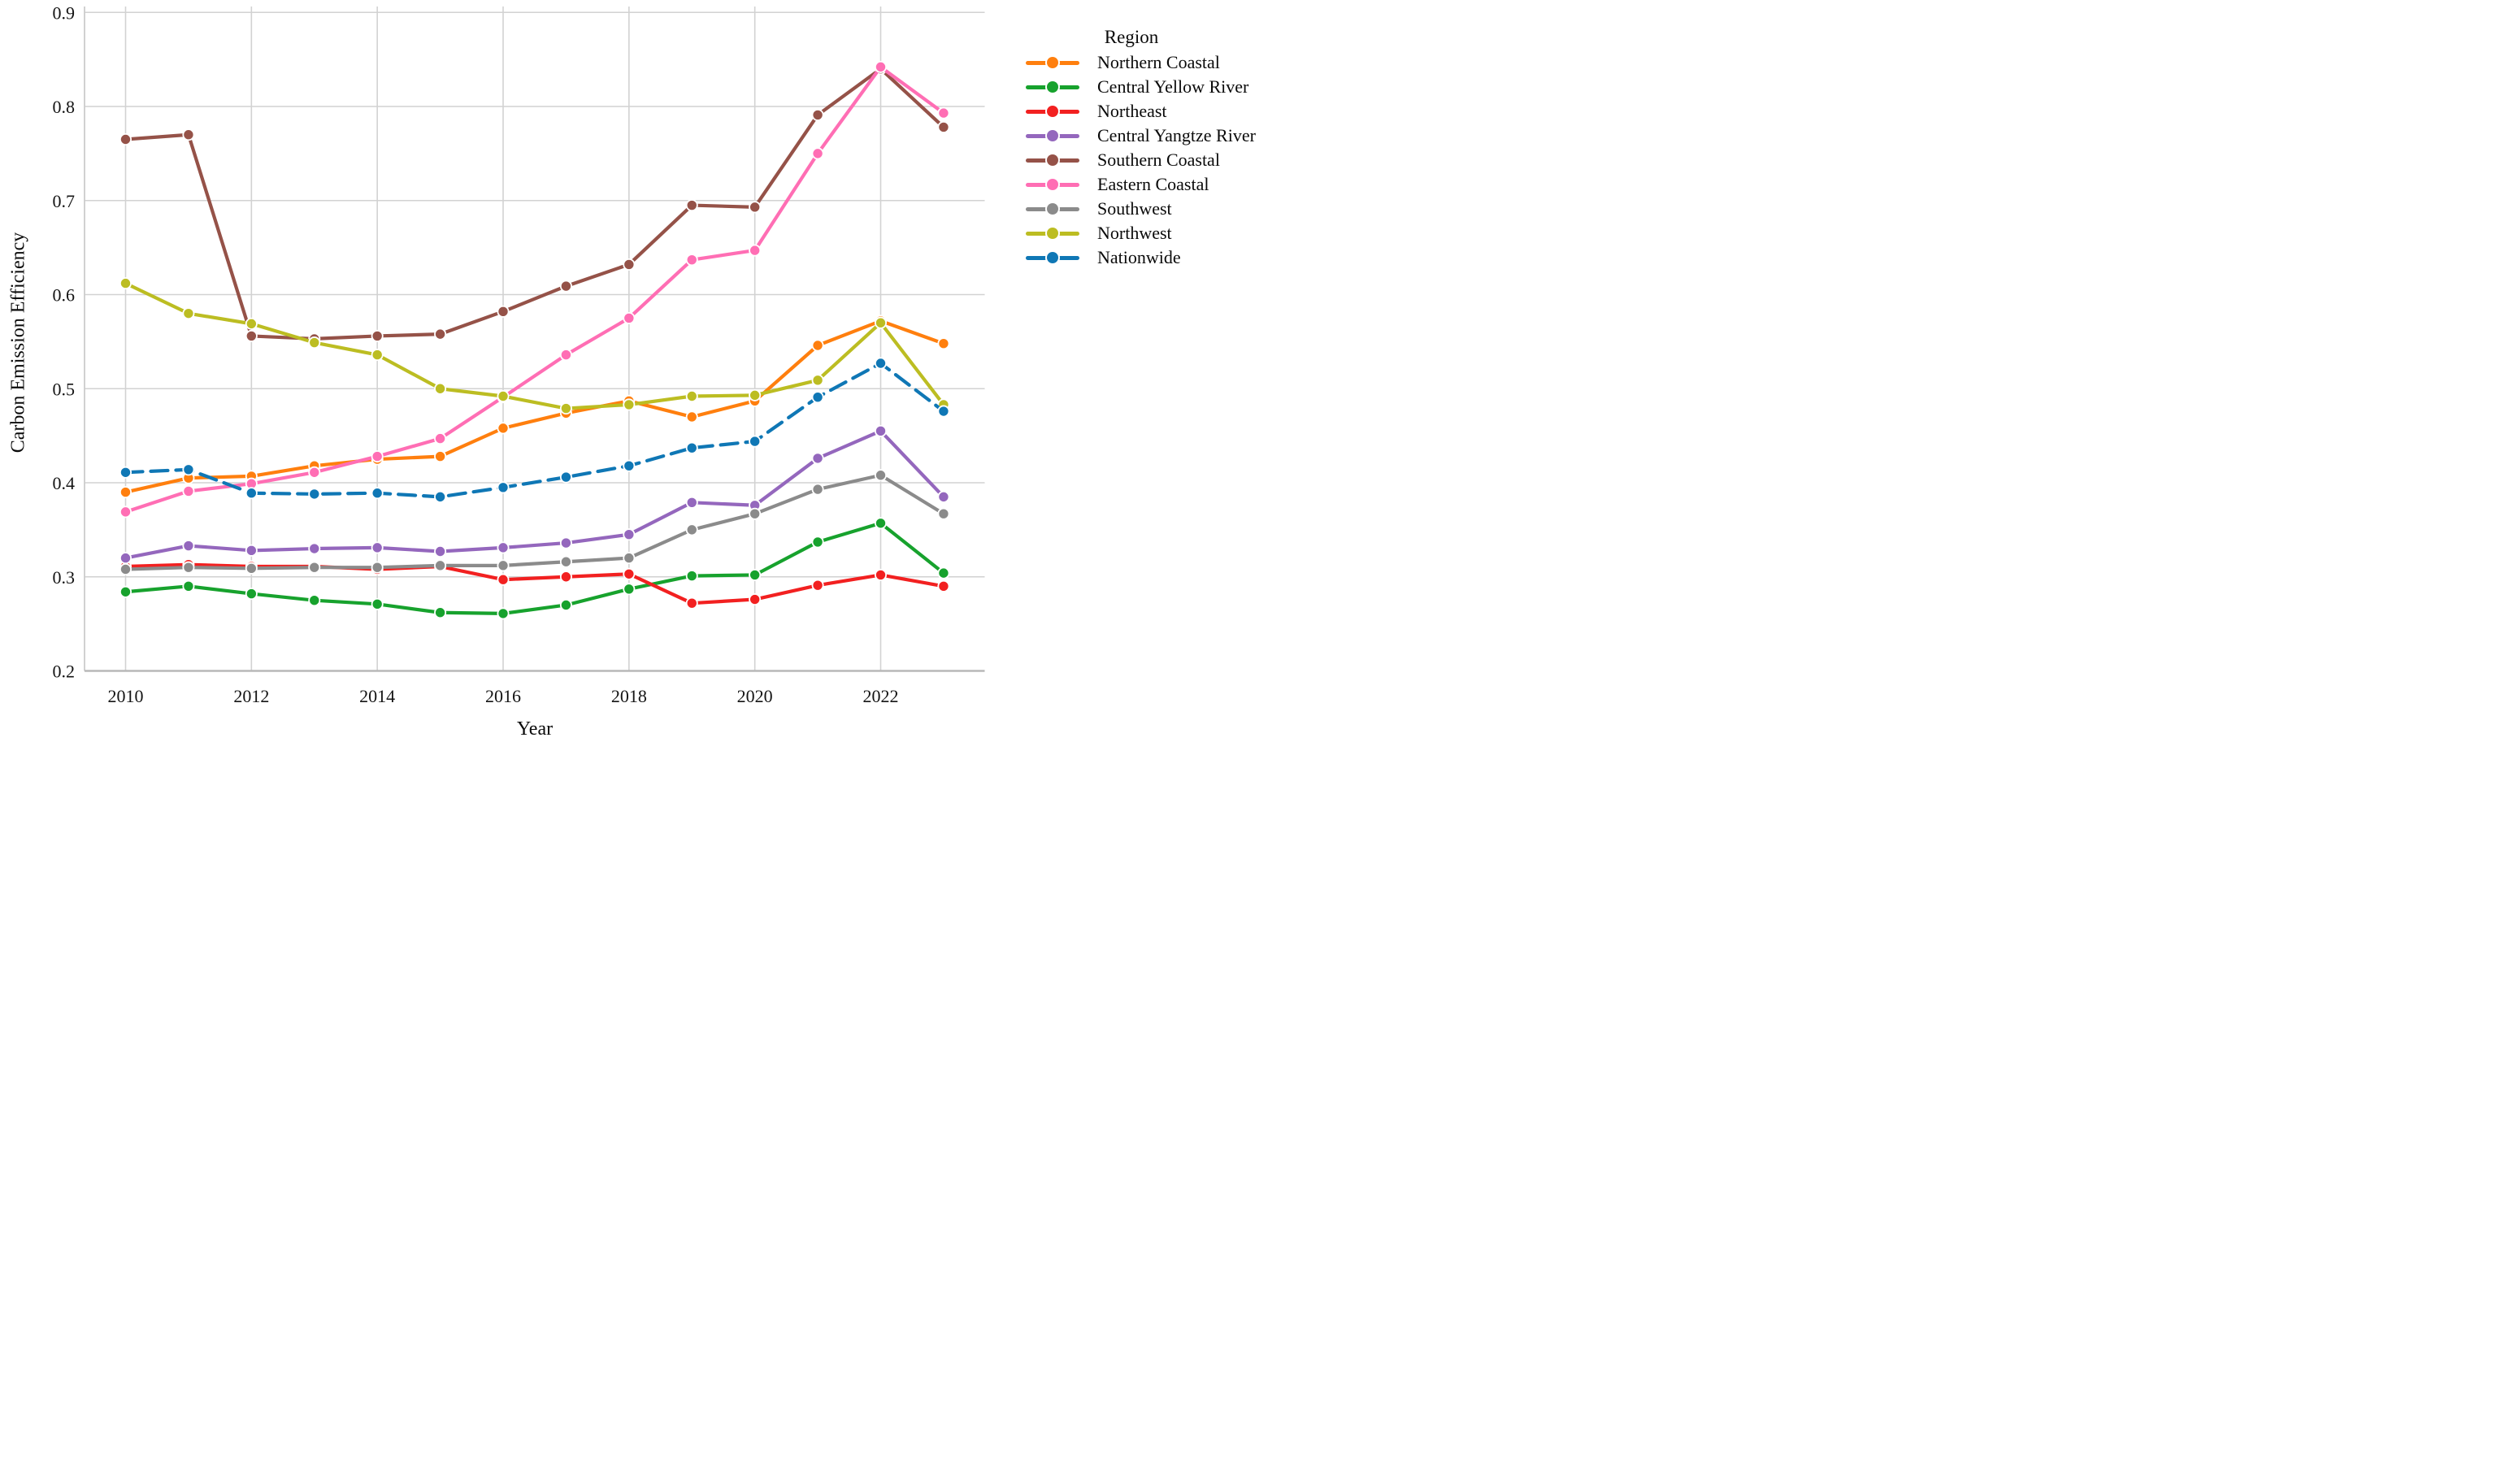 This screenshot has width=2514, height=1484. I want to click on marker-southern-coastal-2017, so click(565, 286).